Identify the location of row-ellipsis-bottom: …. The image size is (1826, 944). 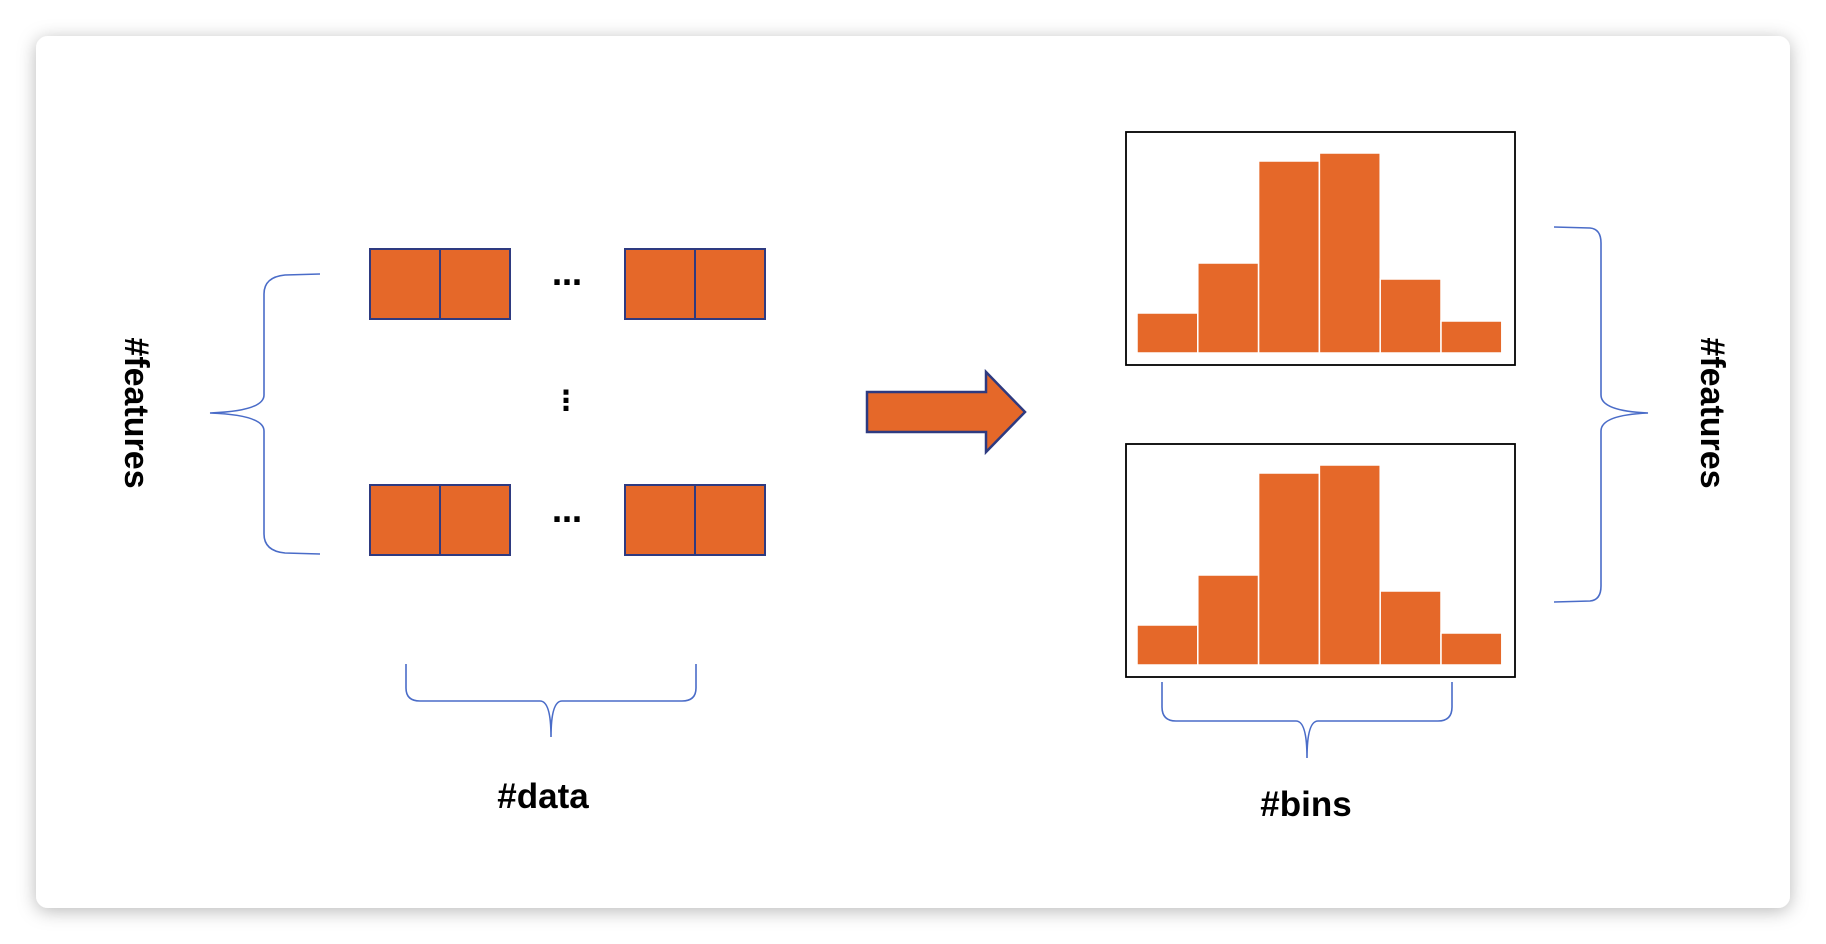
(567, 512).